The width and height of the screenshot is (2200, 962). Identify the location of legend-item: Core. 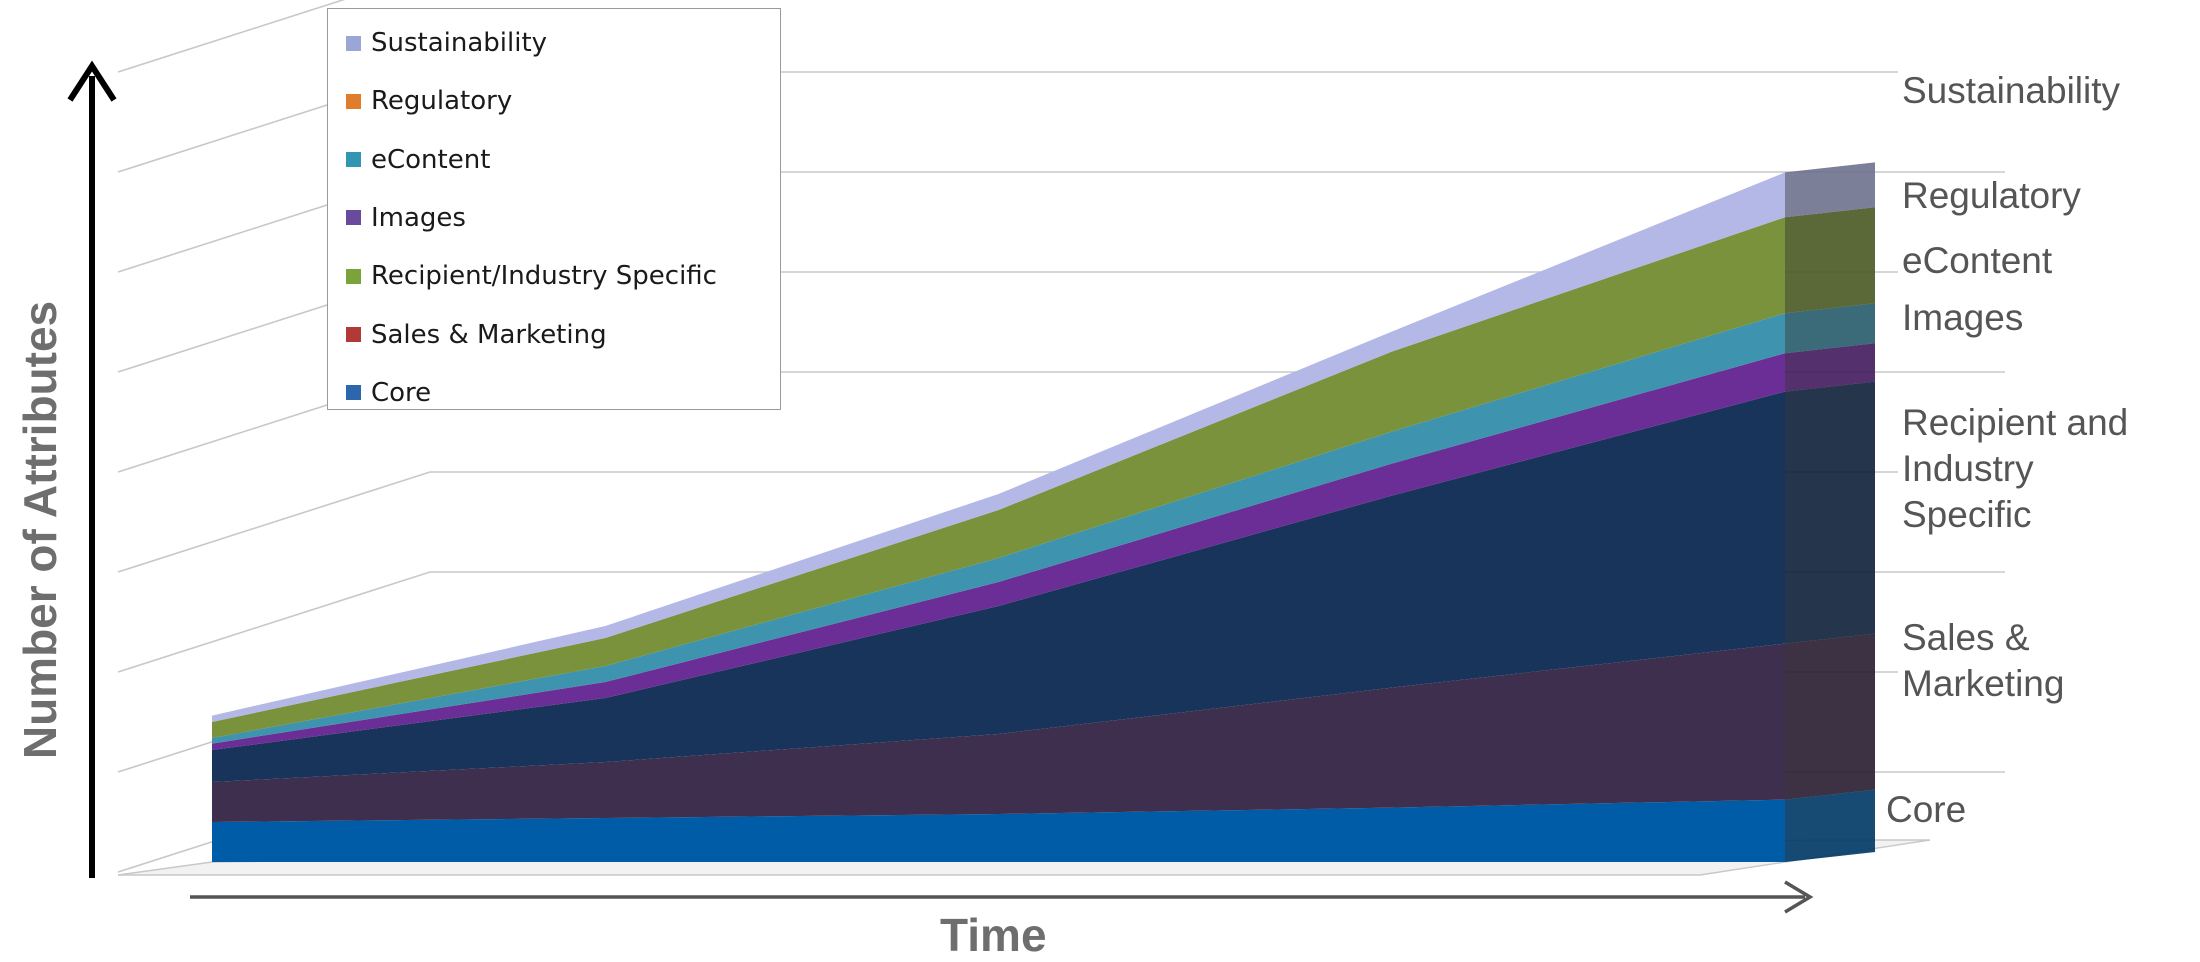
(388, 393).